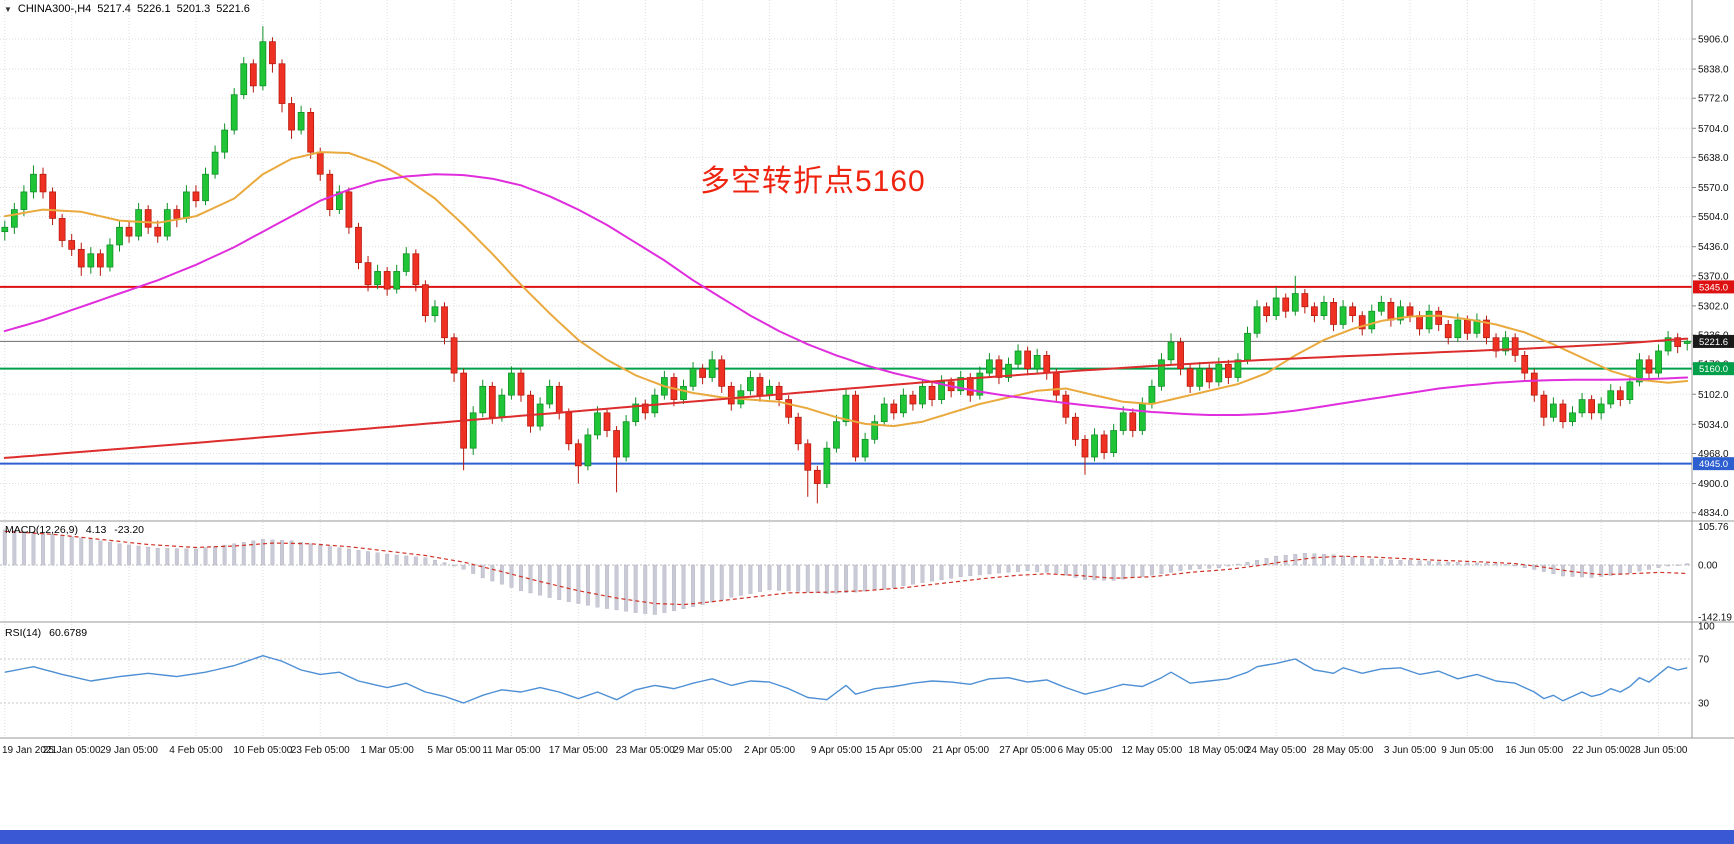 This screenshot has height=844, width=1734. I want to click on macd-tick-label: -142.19, so click(1715, 618).